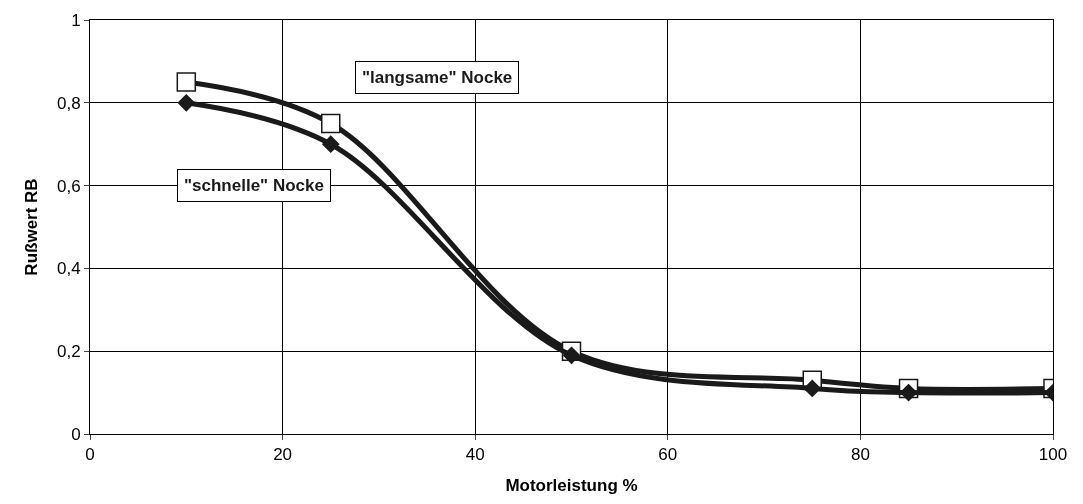 The width and height of the screenshot is (1083, 504). Describe the element at coordinates (76, 434) in the screenshot. I see `y-tick-label: 0` at that location.